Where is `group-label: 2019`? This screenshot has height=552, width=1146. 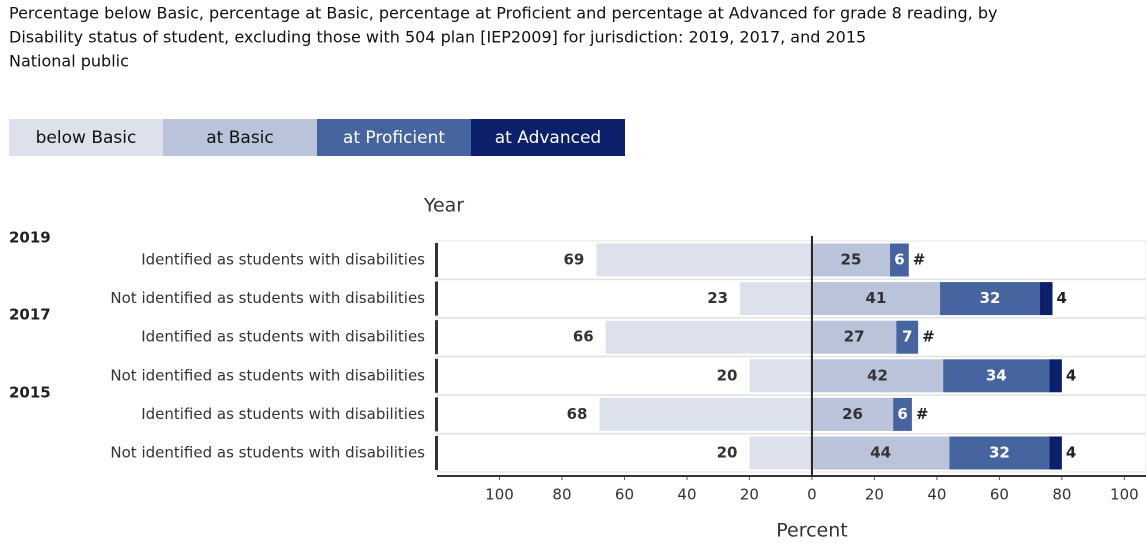
group-label: 2019 is located at coordinates (30, 238).